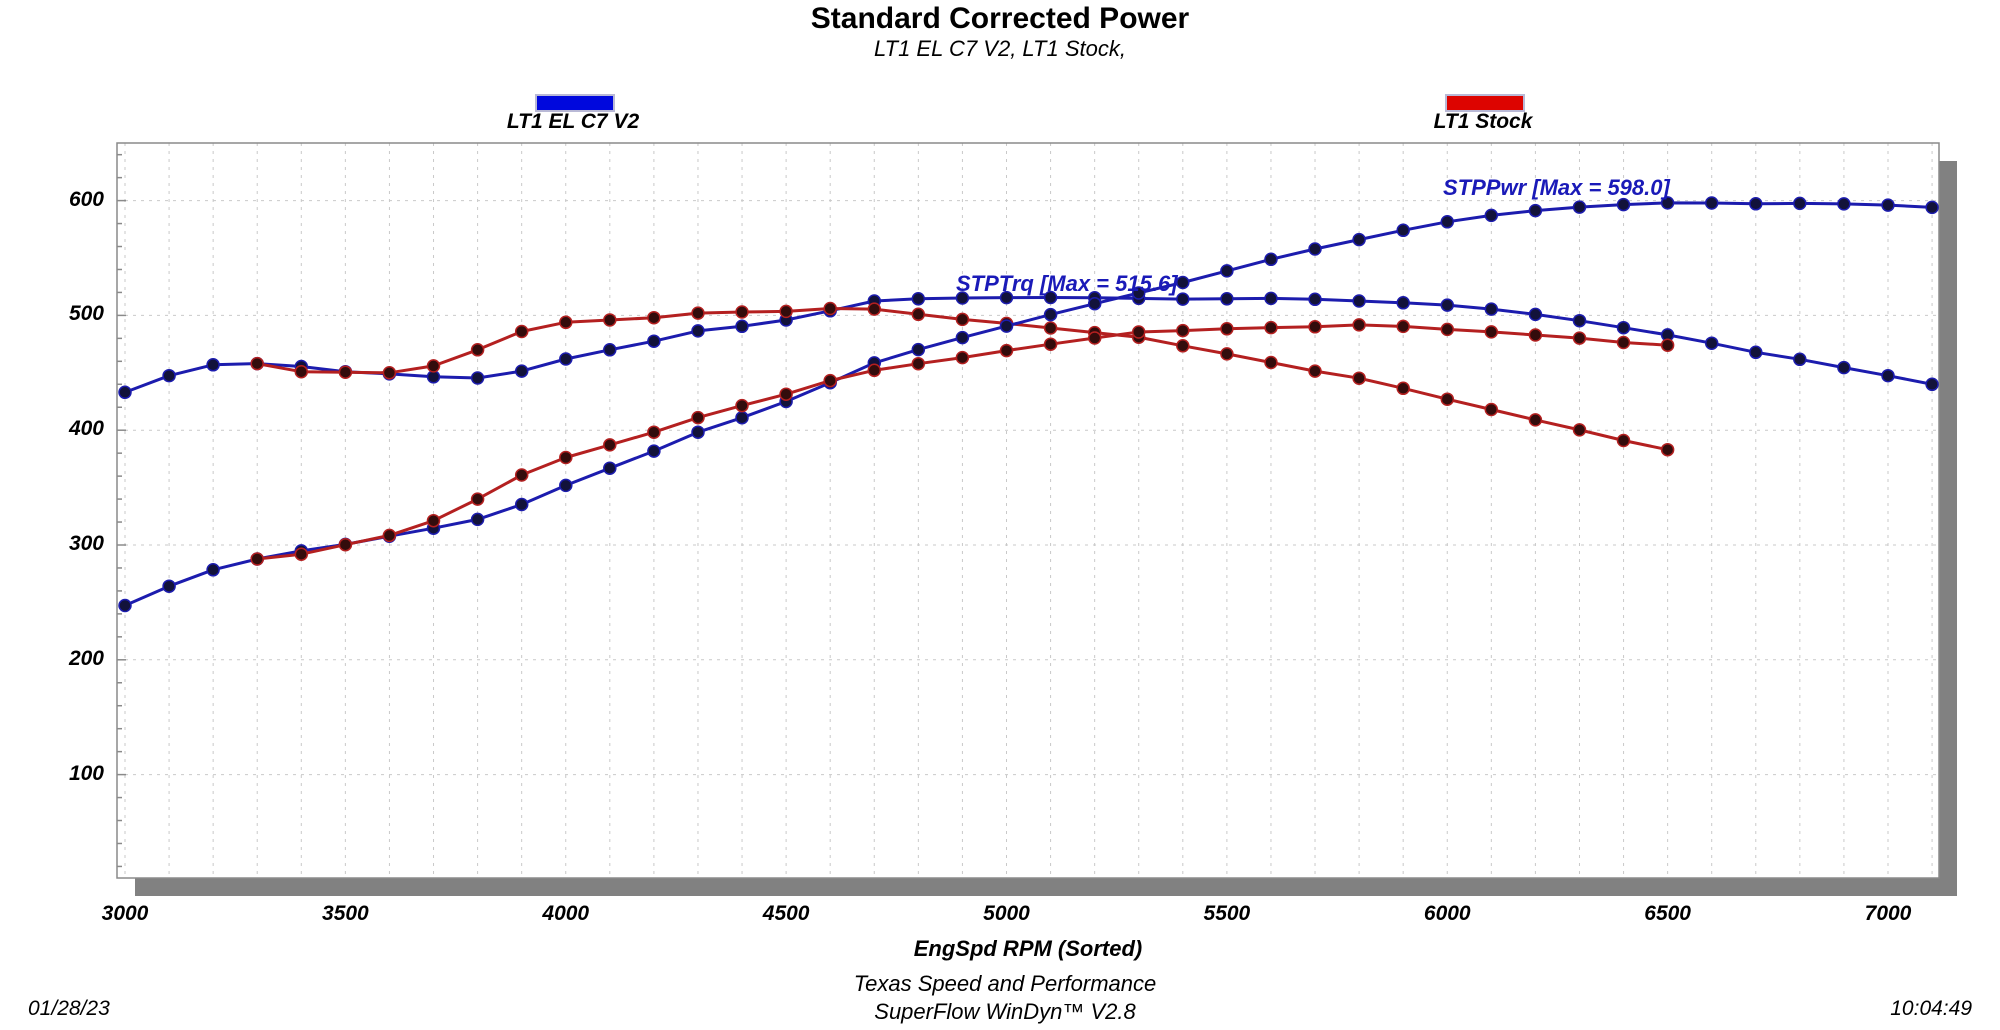 The width and height of the screenshot is (2000, 1030). What do you see at coordinates (125, 913) in the screenshot?
I see `x-tick-label: 3000` at bounding box center [125, 913].